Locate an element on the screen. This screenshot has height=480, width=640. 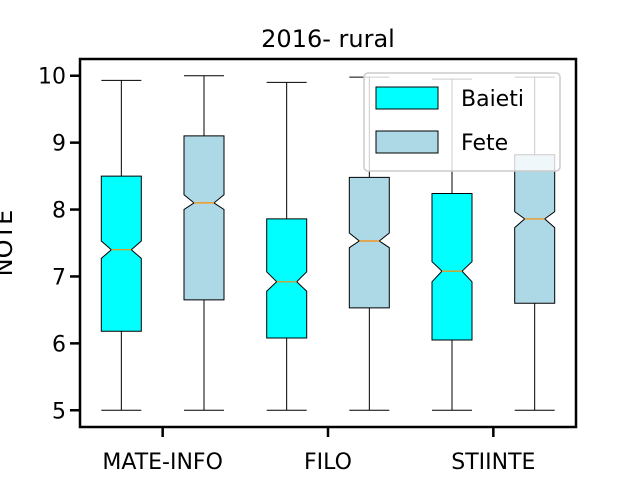
box-fete-mate-info is located at coordinates (204, 243).